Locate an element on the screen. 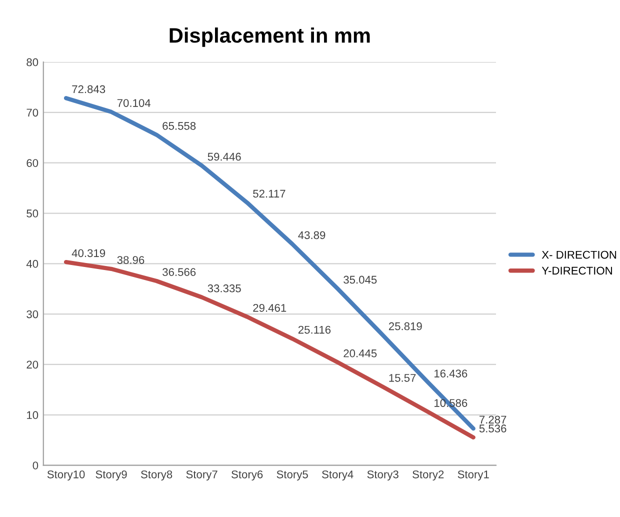 This screenshot has width=620, height=517. data-label: 5.536 is located at coordinates (492, 428).